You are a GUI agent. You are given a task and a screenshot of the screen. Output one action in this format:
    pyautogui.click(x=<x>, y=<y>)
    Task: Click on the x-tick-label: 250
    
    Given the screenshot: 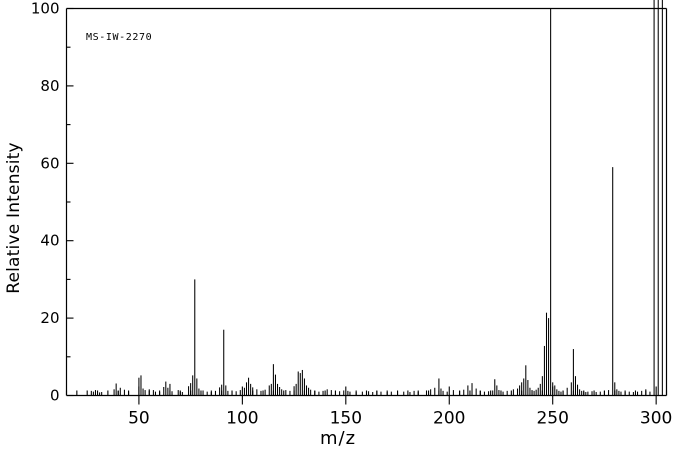 What is the action you would take?
    pyautogui.click(x=552, y=419)
    